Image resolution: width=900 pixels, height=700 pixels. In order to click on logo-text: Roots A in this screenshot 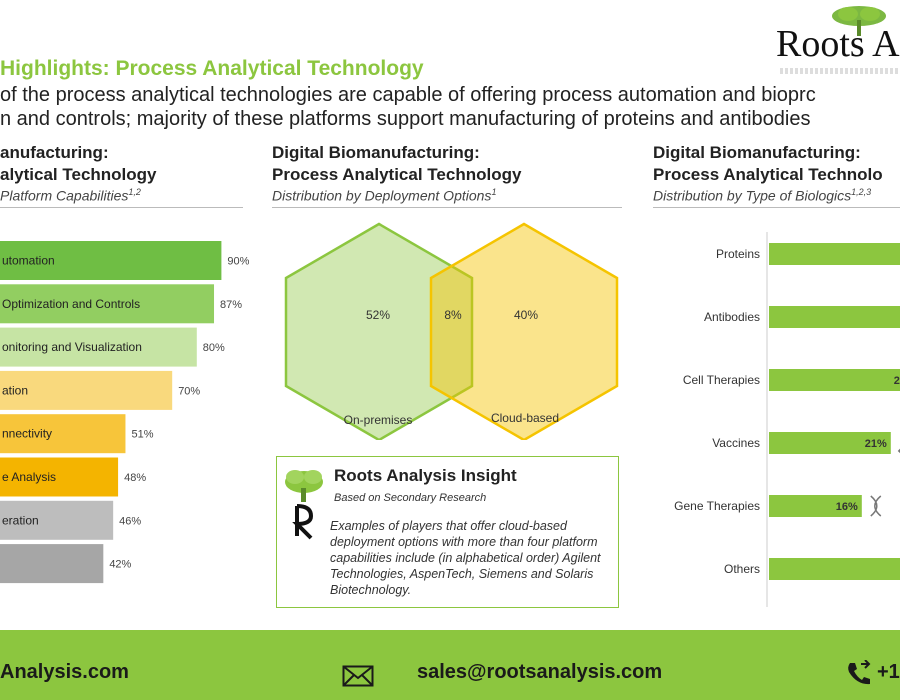, I will do `click(838, 44)`.